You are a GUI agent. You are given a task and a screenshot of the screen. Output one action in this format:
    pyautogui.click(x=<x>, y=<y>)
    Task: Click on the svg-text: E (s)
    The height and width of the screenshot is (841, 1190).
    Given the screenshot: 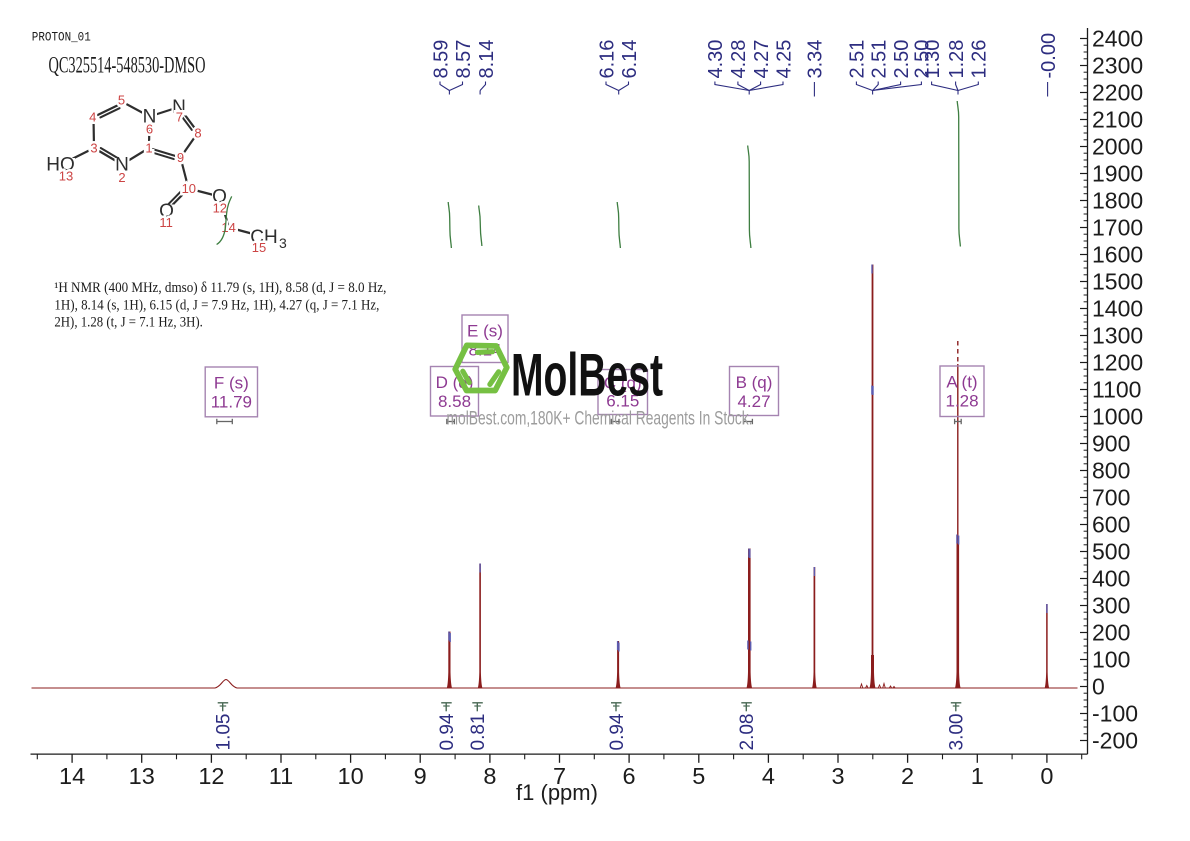 What is the action you would take?
    pyautogui.click(x=485, y=331)
    